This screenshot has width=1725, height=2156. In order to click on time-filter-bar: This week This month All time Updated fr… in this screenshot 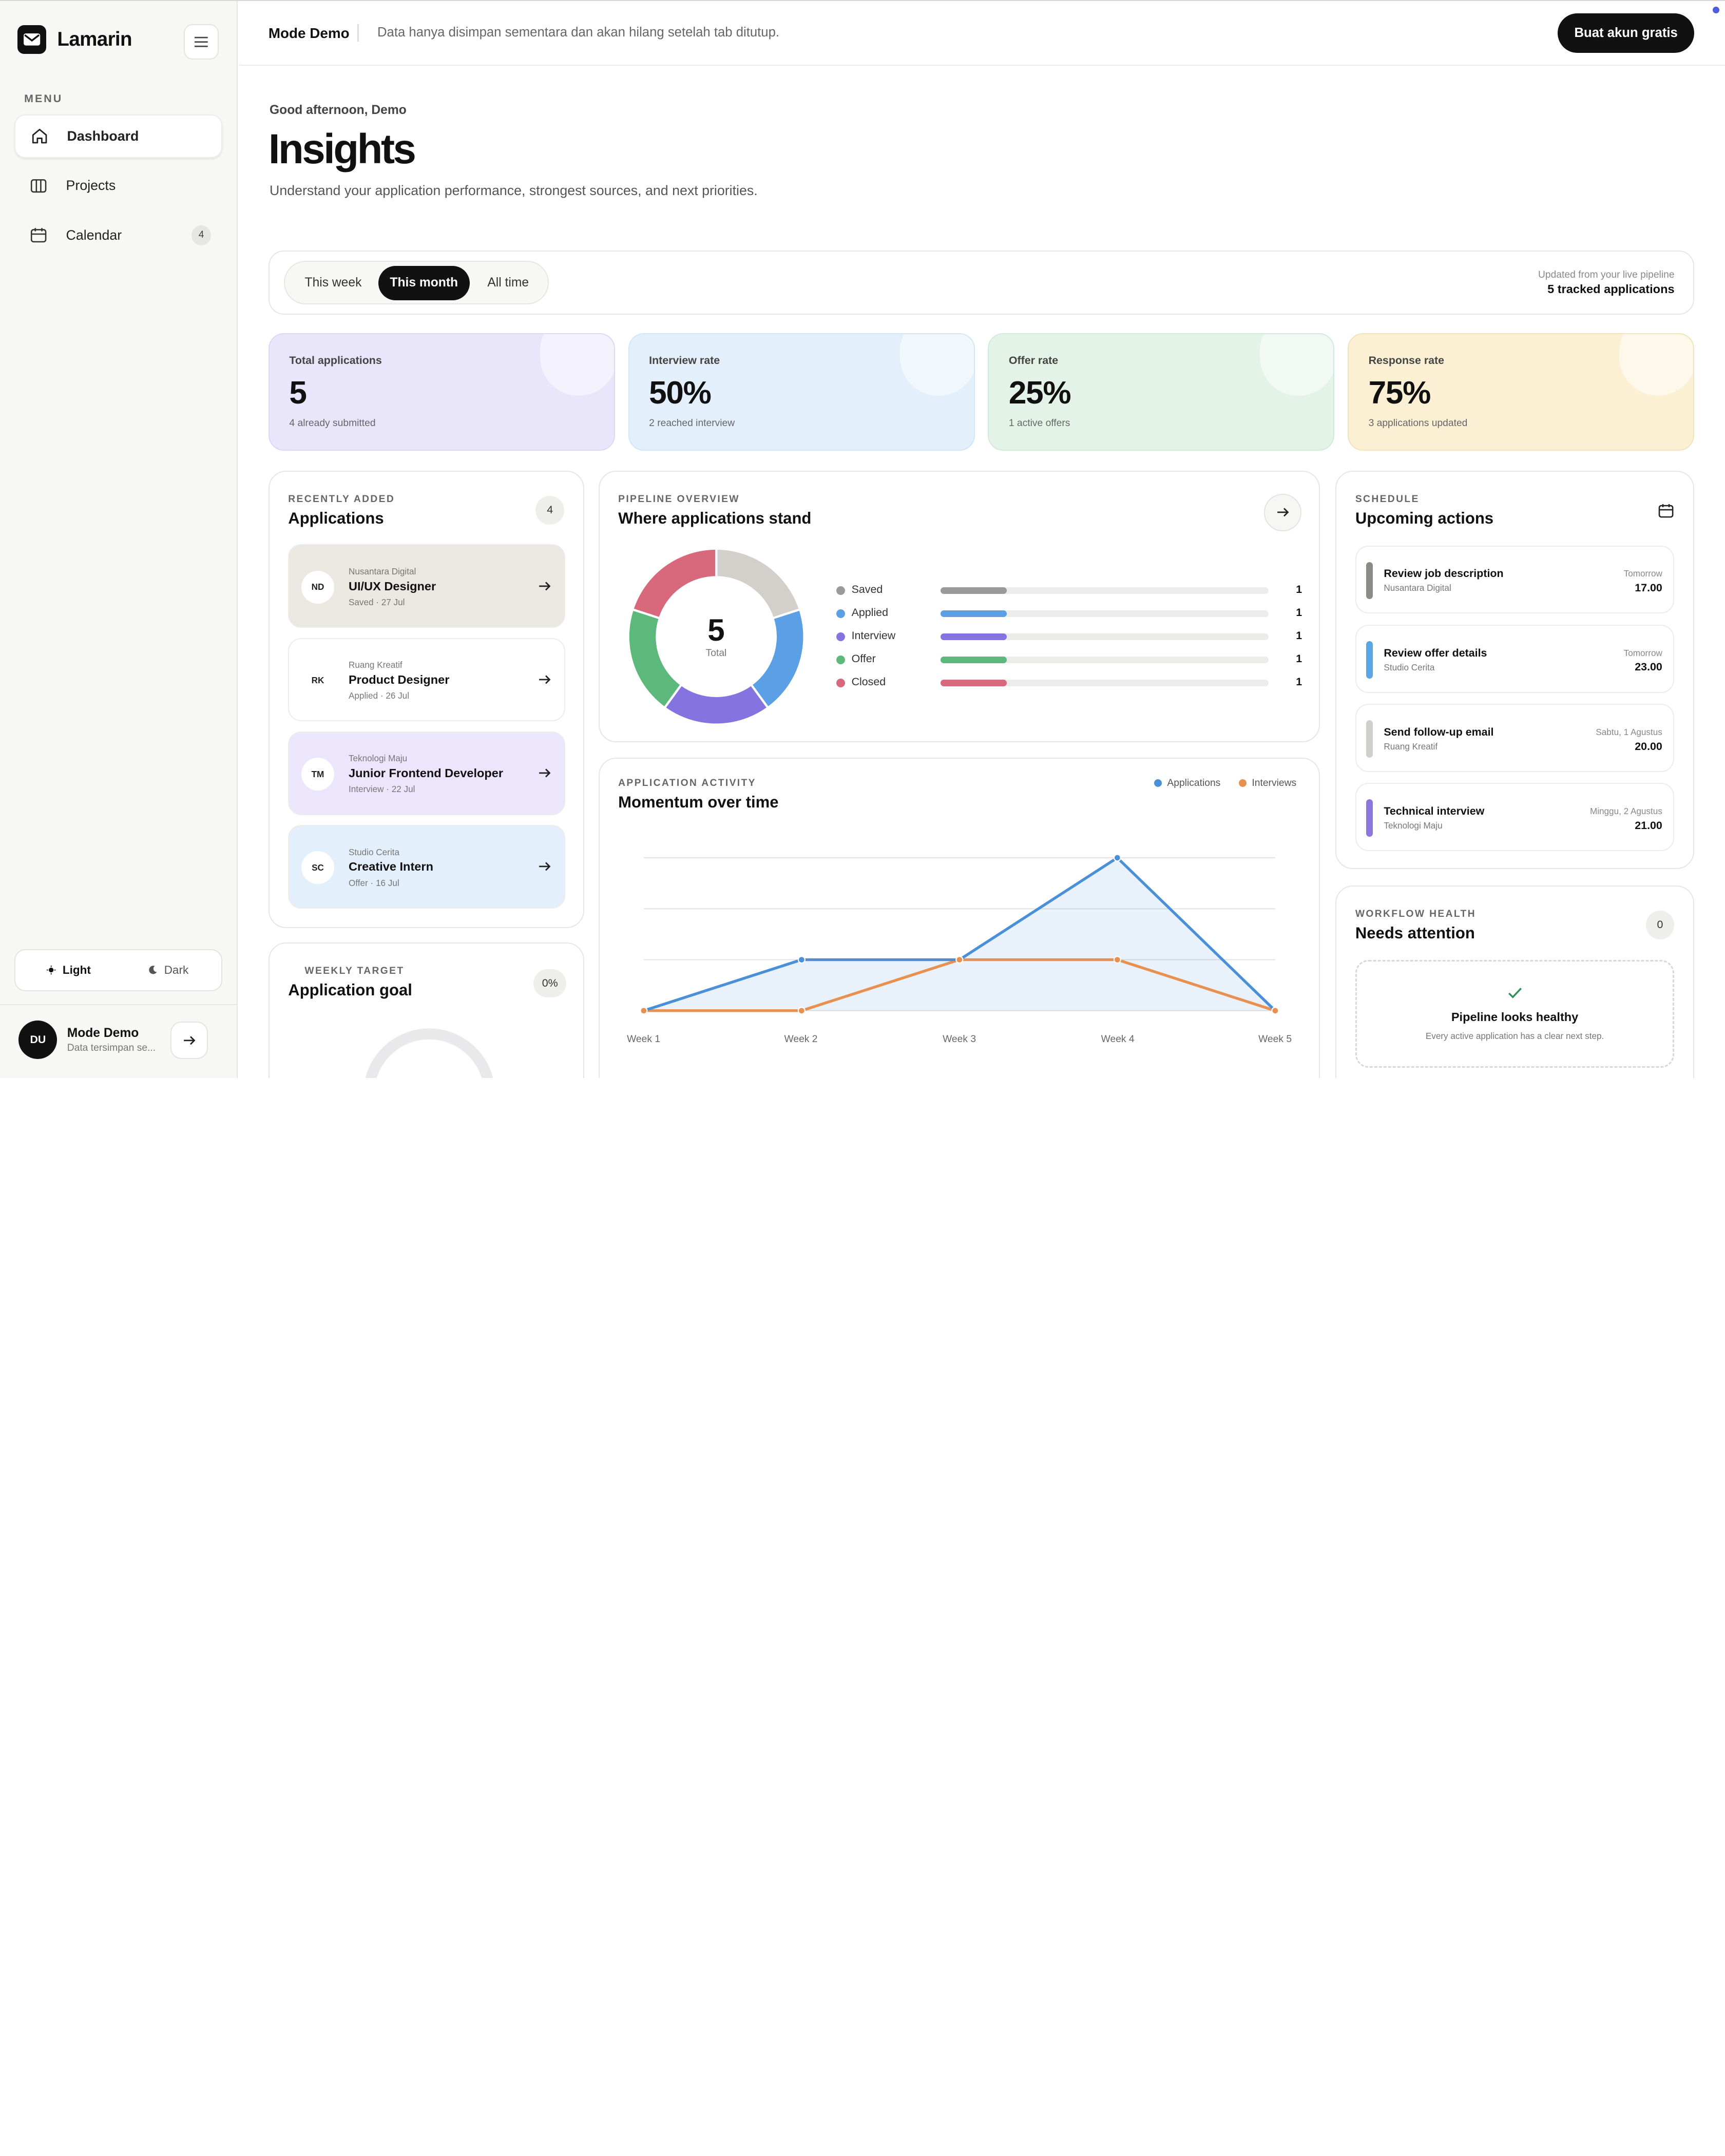, I will do `click(981, 283)`.